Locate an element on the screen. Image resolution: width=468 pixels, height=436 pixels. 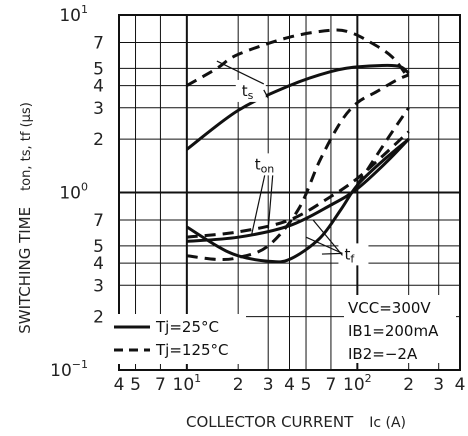
legend-box is located at coordinates (179, 339).